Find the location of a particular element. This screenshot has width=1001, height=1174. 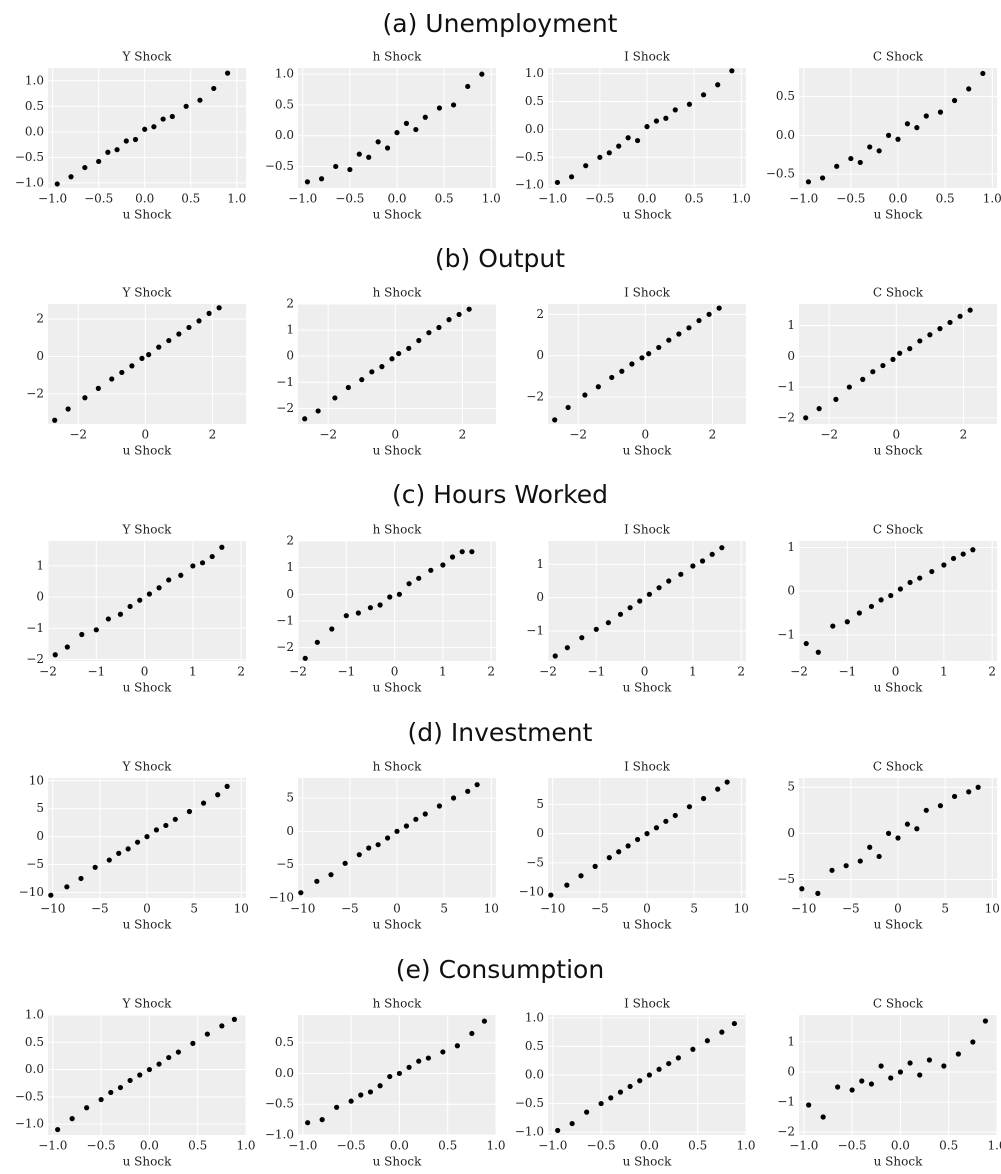

y-tick-label: 5 is located at coordinates (540, 804).